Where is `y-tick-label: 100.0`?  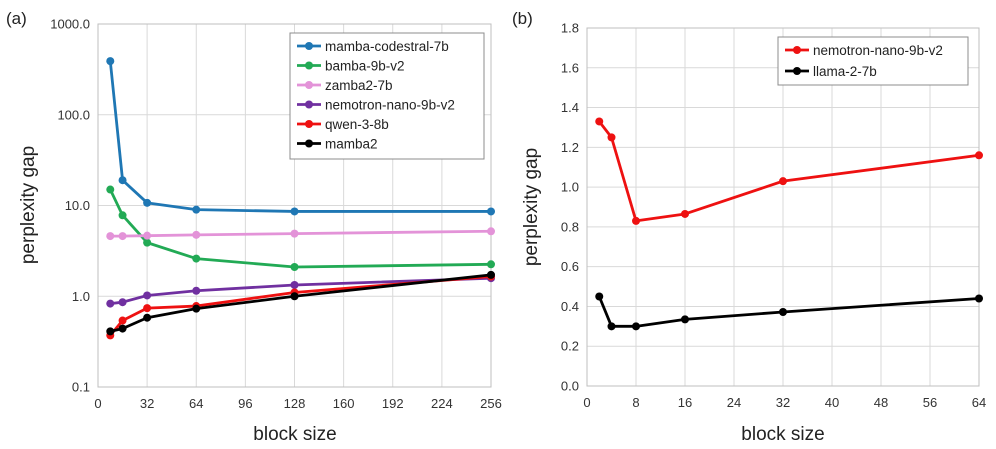 y-tick-label: 100.0 is located at coordinates (73, 114).